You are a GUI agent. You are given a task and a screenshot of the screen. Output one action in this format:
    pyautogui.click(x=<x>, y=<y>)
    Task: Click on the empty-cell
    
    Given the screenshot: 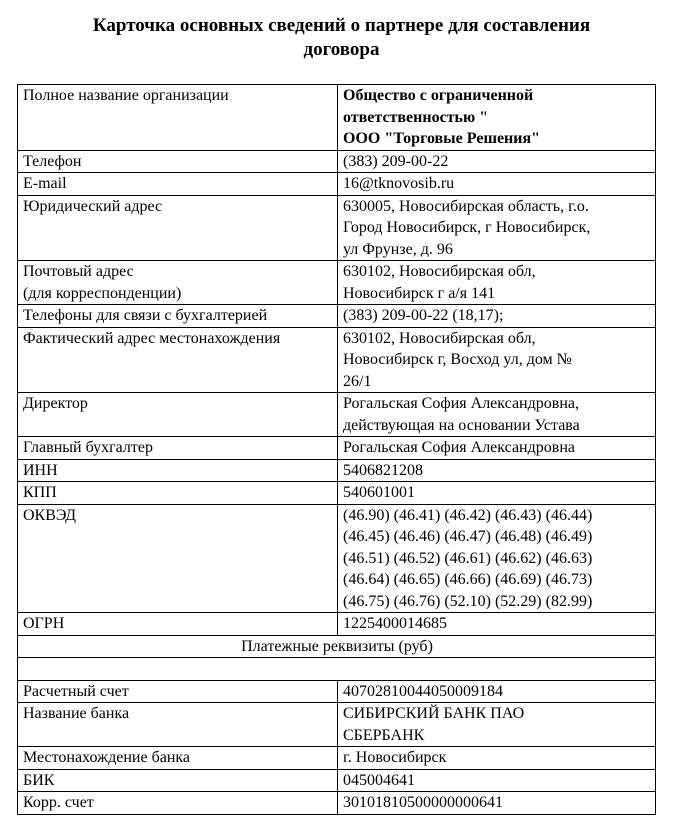 What is the action you would take?
    pyautogui.click(x=336, y=669)
    